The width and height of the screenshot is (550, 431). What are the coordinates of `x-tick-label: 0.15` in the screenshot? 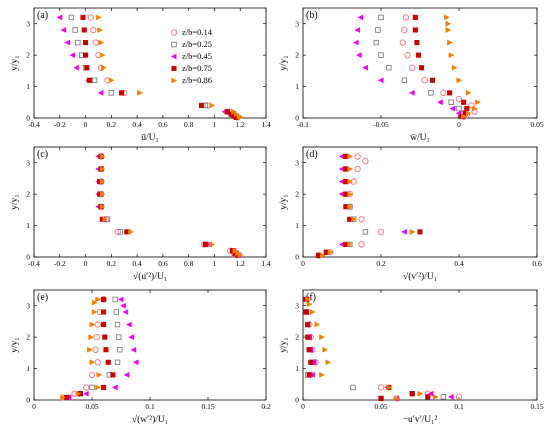 It's located at (207, 406).